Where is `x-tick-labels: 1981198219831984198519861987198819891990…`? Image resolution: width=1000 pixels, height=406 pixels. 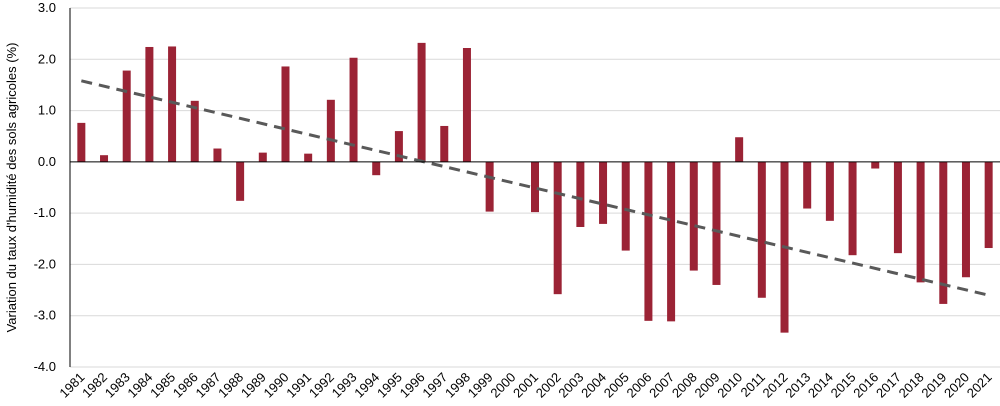
x-tick-labels: 1981198219831984198519861987198819891990… is located at coordinates (525, 385).